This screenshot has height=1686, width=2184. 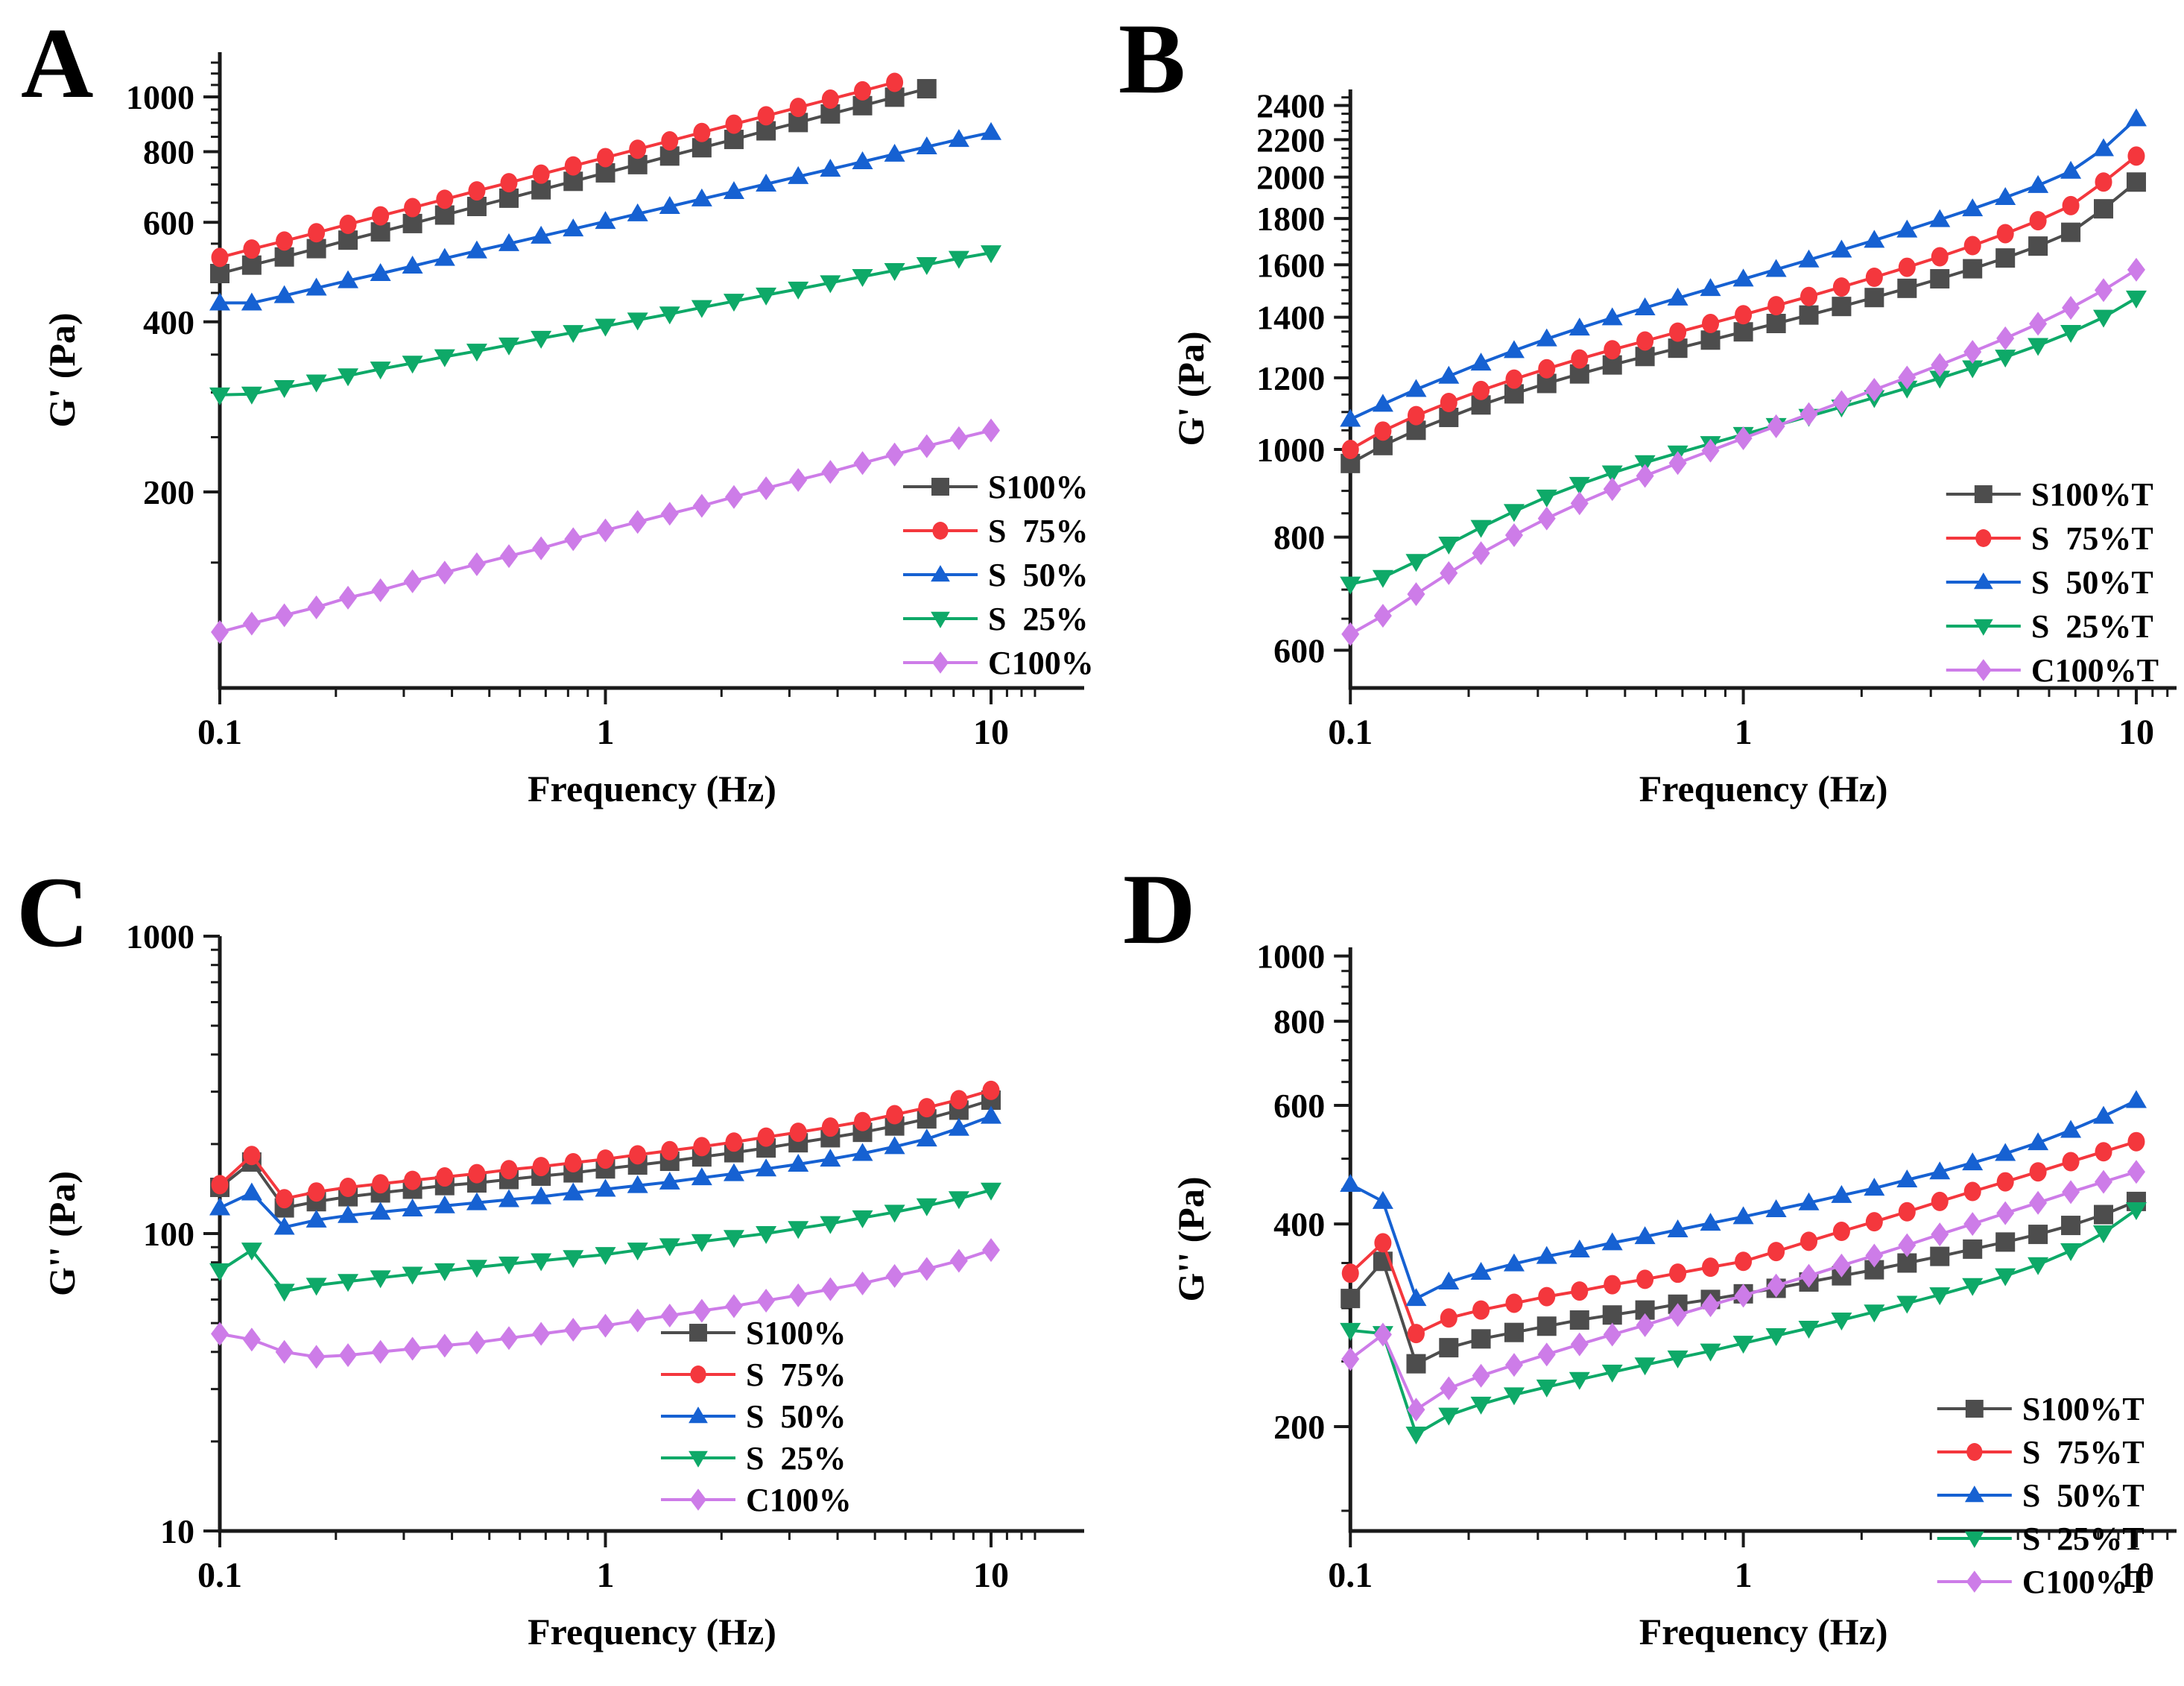 What do you see at coordinates (1290, 178) in the screenshot?
I see `svg-text: 2000` at bounding box center [1290, 178].